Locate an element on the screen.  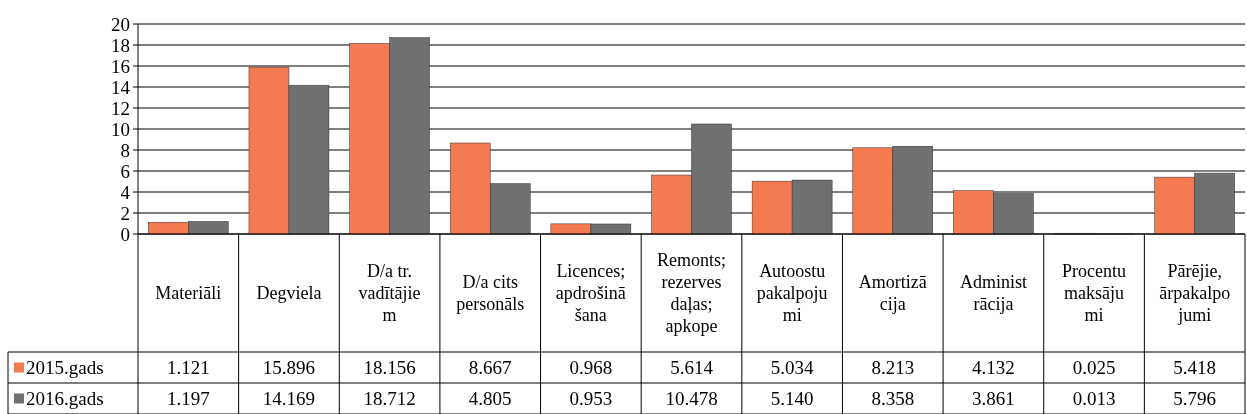
y-tick-label: 12 is located at coordinates (120, 108).